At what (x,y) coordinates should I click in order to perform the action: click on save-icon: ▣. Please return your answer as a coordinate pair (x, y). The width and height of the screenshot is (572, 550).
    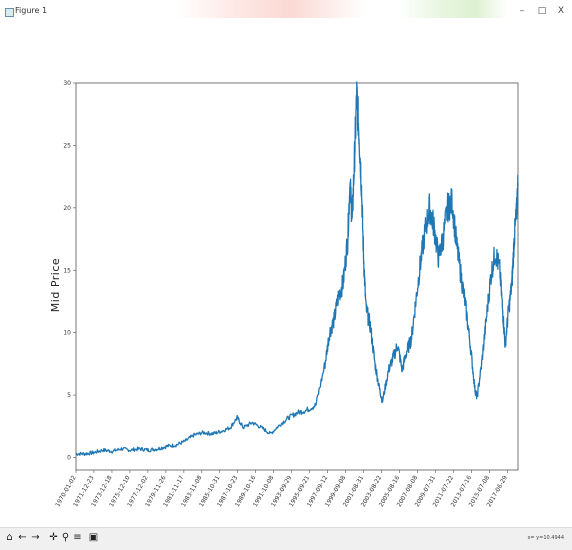
    Looking at the image, I should click on (93, 537).